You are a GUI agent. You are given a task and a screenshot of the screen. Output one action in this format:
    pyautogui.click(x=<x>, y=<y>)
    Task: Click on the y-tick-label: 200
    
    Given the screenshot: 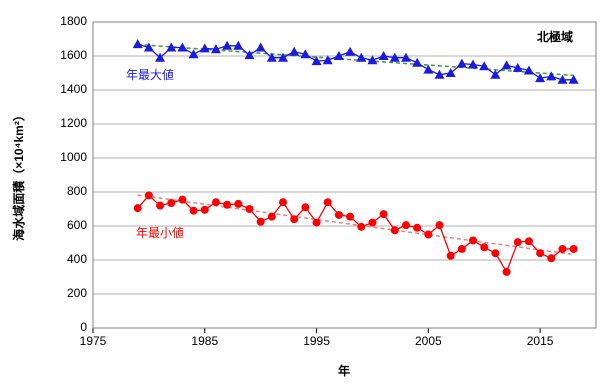 What is the action you would take?
    pyautogui.click(x=77, y=293)
    